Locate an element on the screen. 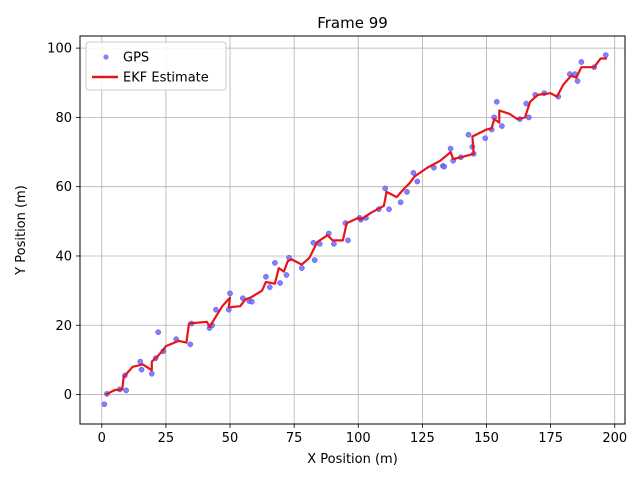 This screenshot has height=480, width=640. y-axis-label: Y Position (m) is located at coordinates (21, 230).